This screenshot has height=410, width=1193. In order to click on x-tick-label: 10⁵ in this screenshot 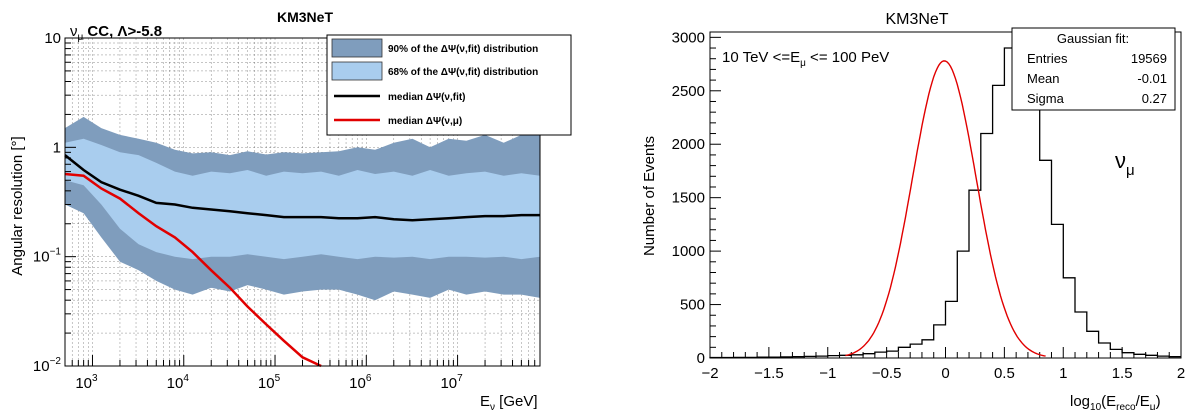, I will do `click(269, 382)`.